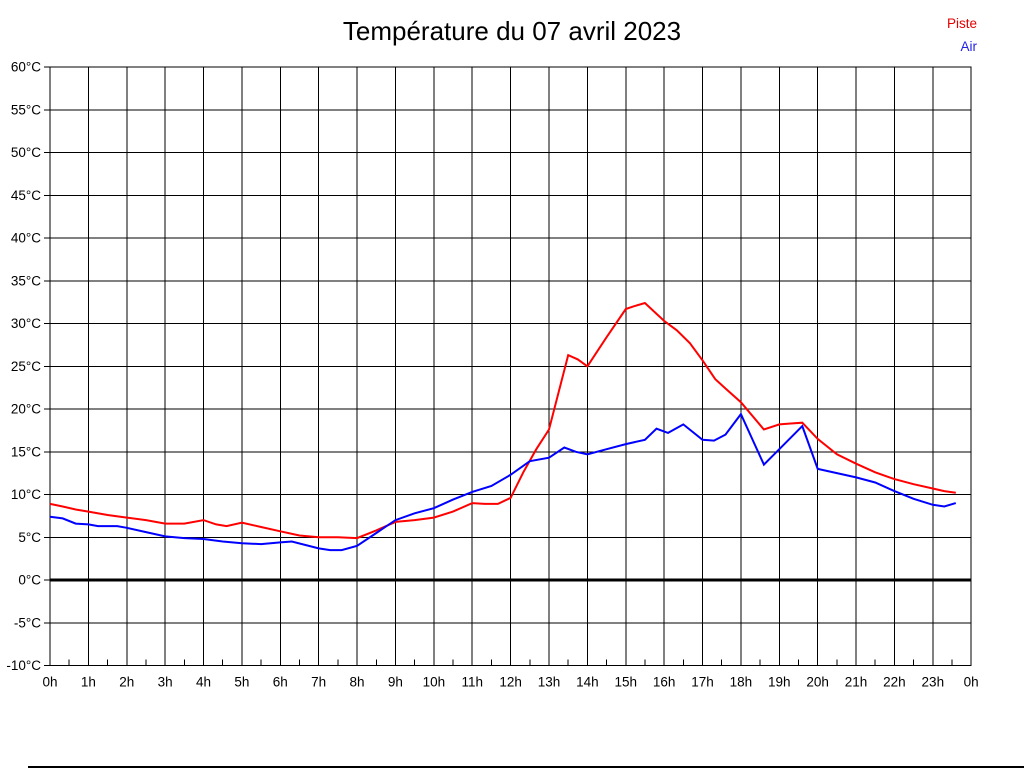  What do you see at coordinates (26, 366) in the screenshot?
I see `y-tick-label: 25°C` at bounding box center [26, 366].